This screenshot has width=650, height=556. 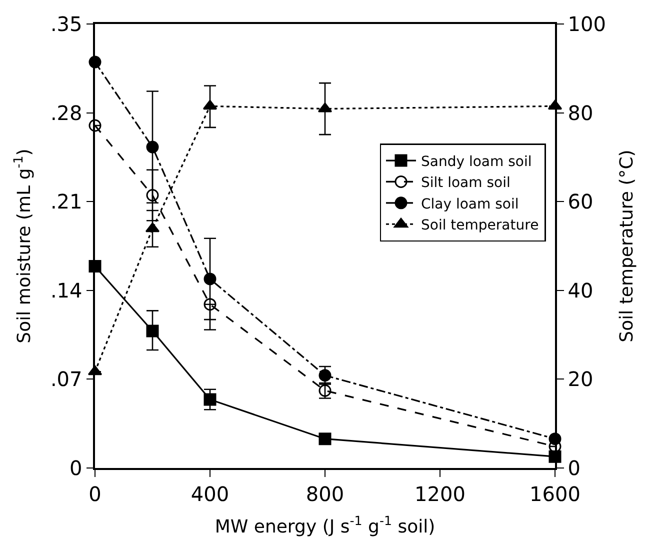 What do you see at coordinates (627, 246) in the screenshot?
I see `y2-axis-title: Soil temperature (°C)` at bounding box center [627, 246].